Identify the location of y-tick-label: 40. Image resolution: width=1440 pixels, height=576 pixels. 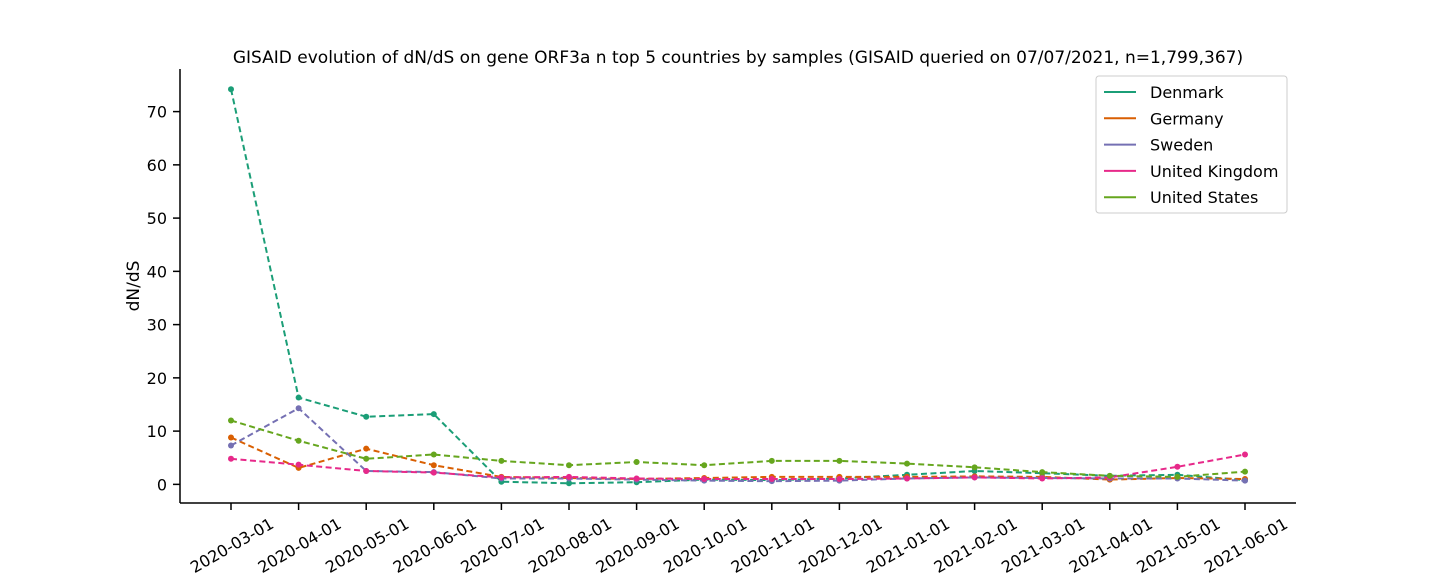
(157, 271).